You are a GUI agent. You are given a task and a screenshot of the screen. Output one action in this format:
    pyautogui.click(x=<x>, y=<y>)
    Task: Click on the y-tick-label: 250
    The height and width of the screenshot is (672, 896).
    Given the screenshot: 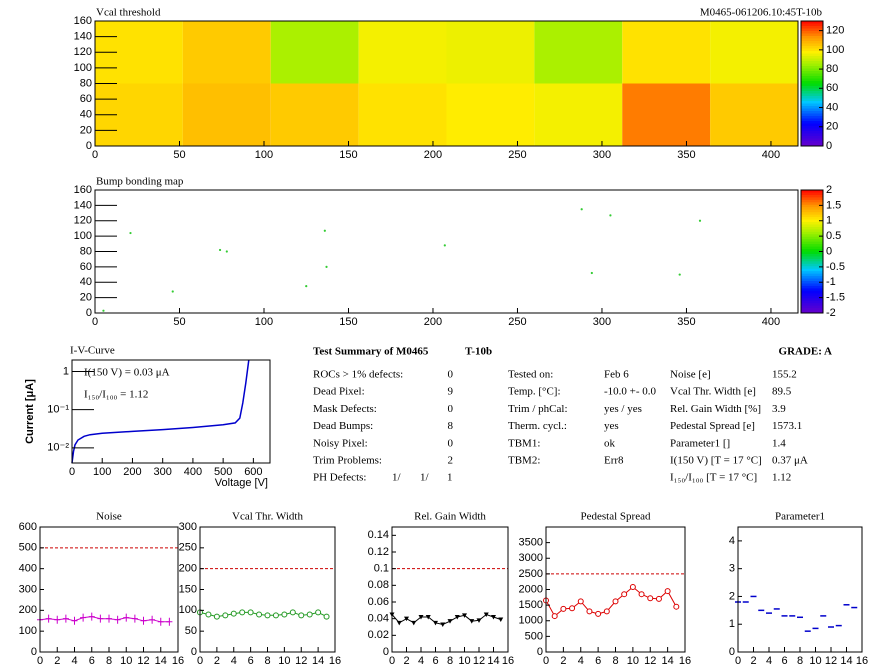 What is the action you would take?
    pyautogui.click(x=188, y=548)
    